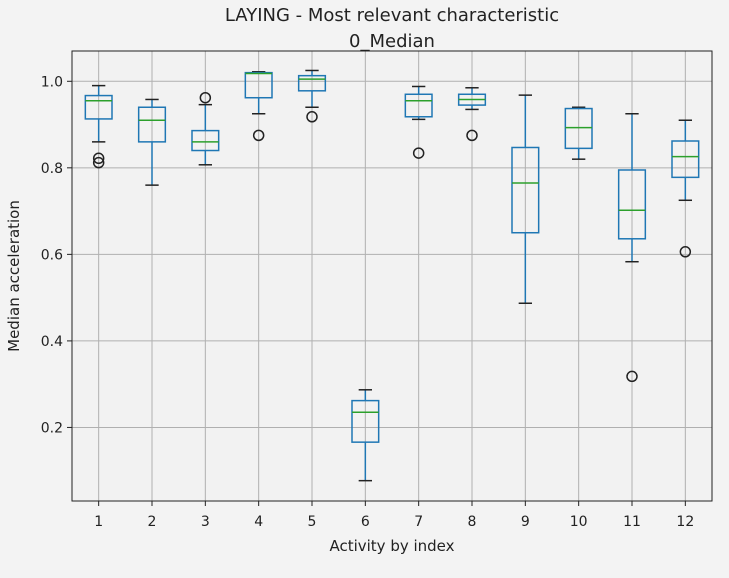 The height and width of the screenshot is (578, 729). I want to click on x-tick-label: 6, so click(365, 522).